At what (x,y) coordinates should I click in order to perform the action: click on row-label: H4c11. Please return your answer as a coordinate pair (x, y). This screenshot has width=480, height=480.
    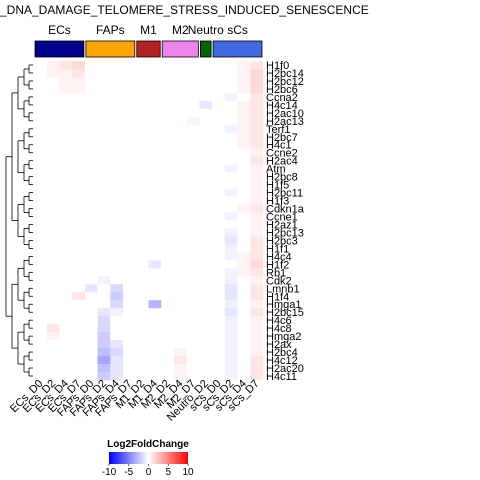
    Looking at the image, I should click on (281, 377).